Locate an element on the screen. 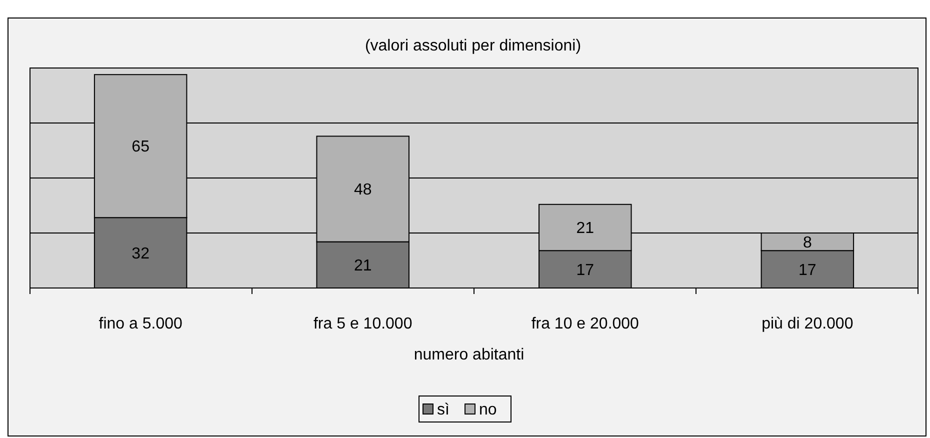 This screenshot has height=438, width=930. x-tick-label: più di 20.000 is located at coordinates (808, 324).